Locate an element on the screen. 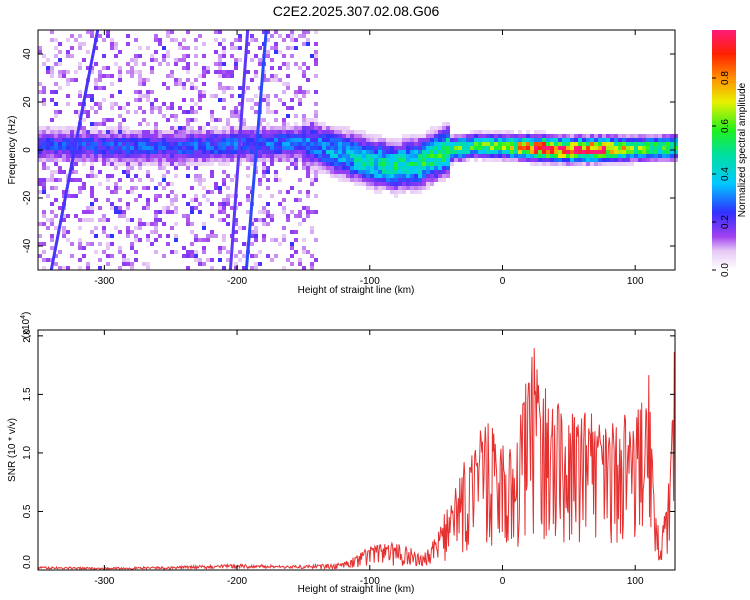 The image size is (750, 600). chart-title: C2E2.2025.307.02.08.G06 is located at coordinates (356, 11).